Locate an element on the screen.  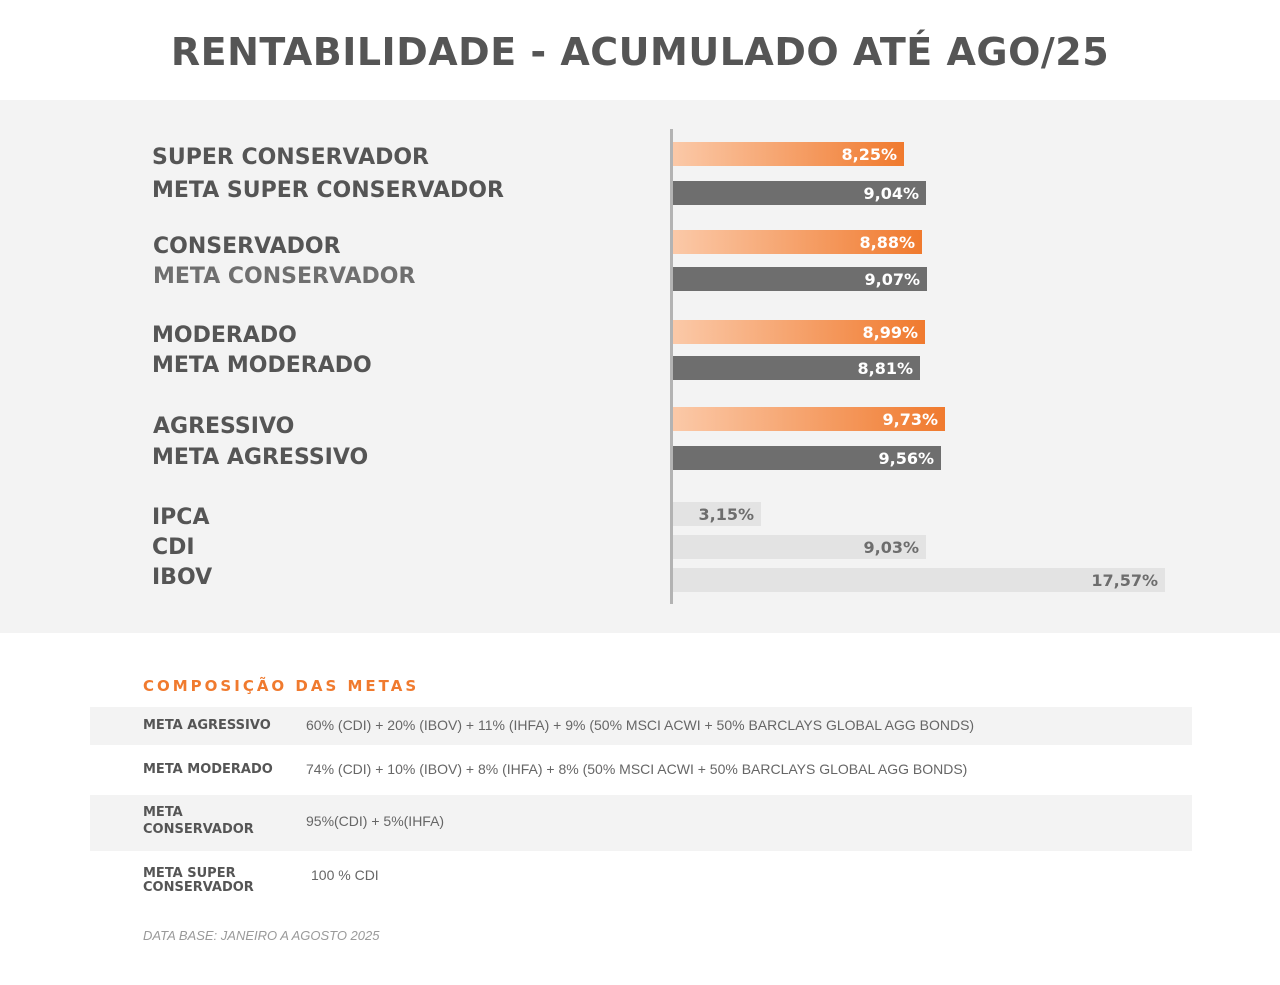
bar-meta-super-conservador: 9,04% is located at coordinates (799, 193).